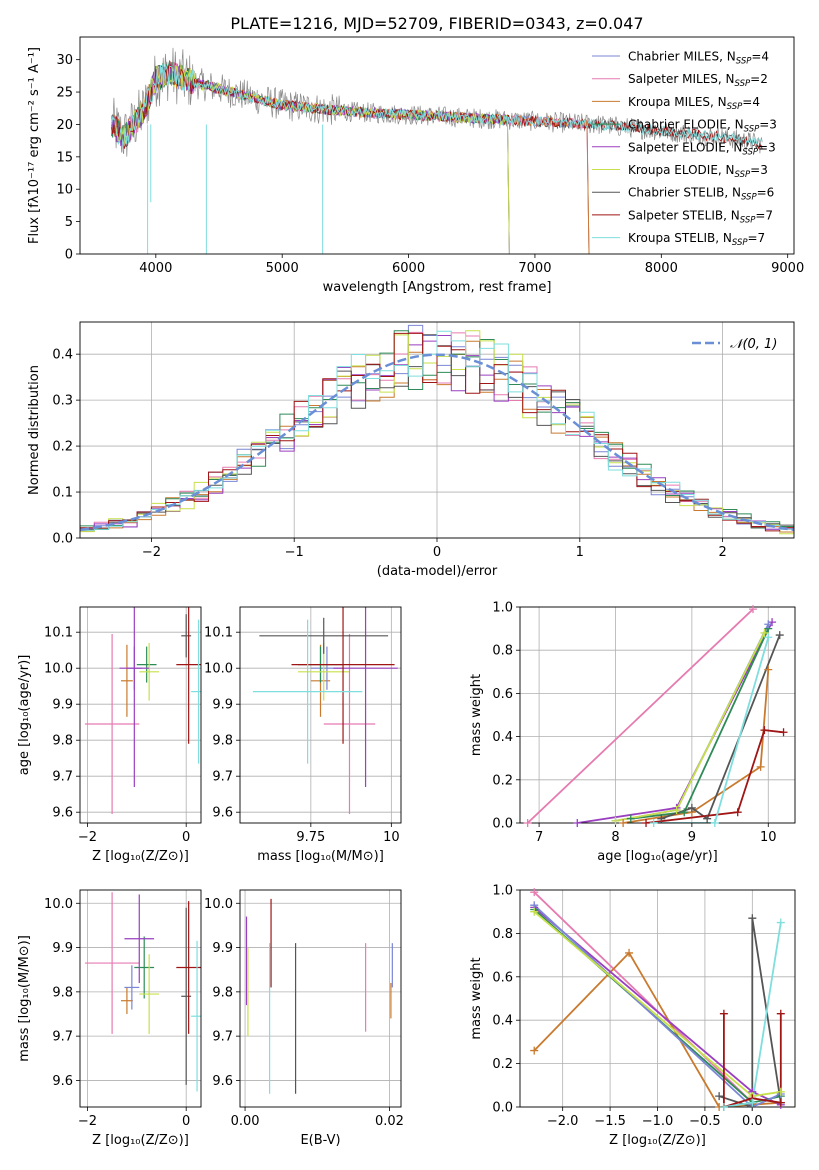 The image size is (819, 1170). What do you see at coordinates (722, 552) in the screenshot?
I see `x-tick-label: 2` at bounding box center [722, 552].